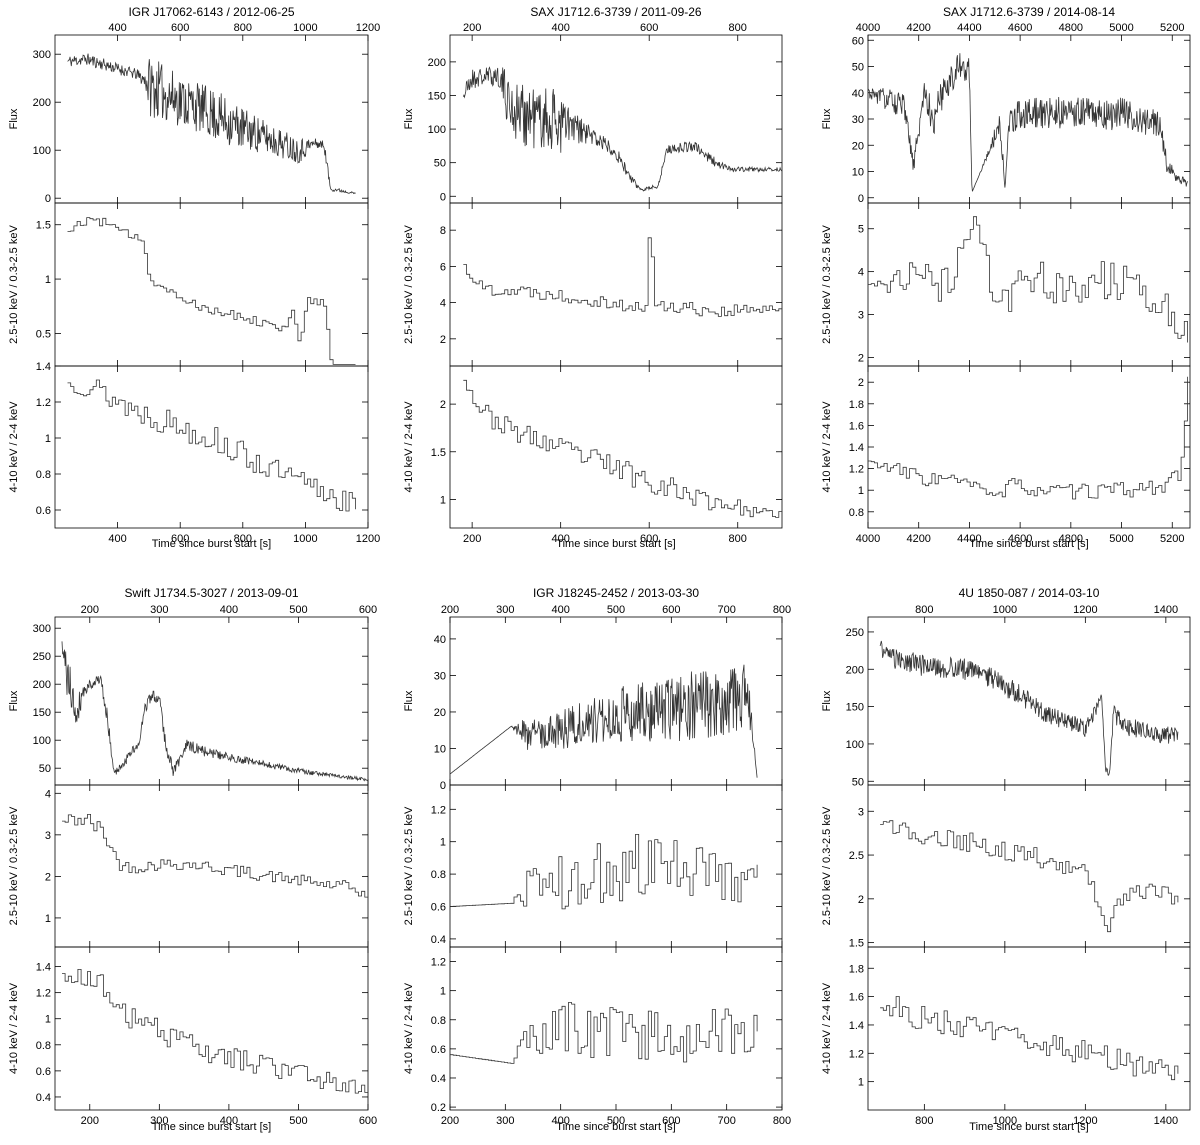 The width and height of the screenshot is (1200, 1145). What do you see at coordinates (861, 900) in the screenshot?
I see `y-tick-label: 2` at bounding box center [861, 900].